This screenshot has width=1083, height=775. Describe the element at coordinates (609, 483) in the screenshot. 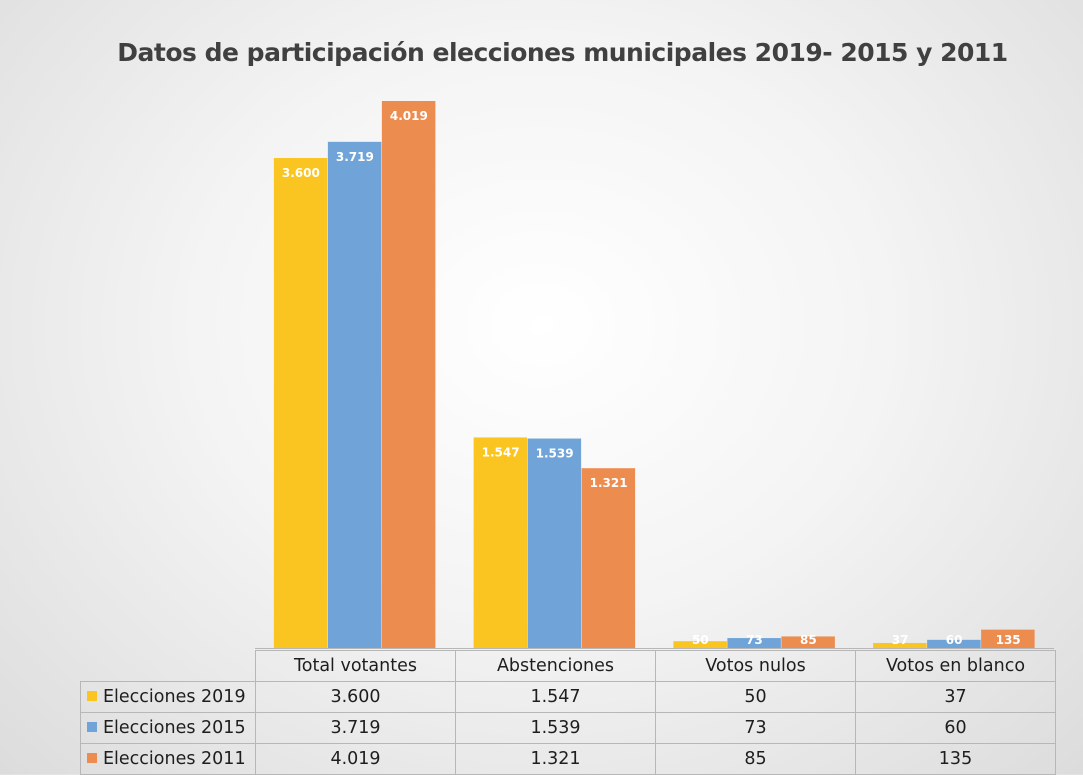

I see `bar-value-label: 1.321` at that location.